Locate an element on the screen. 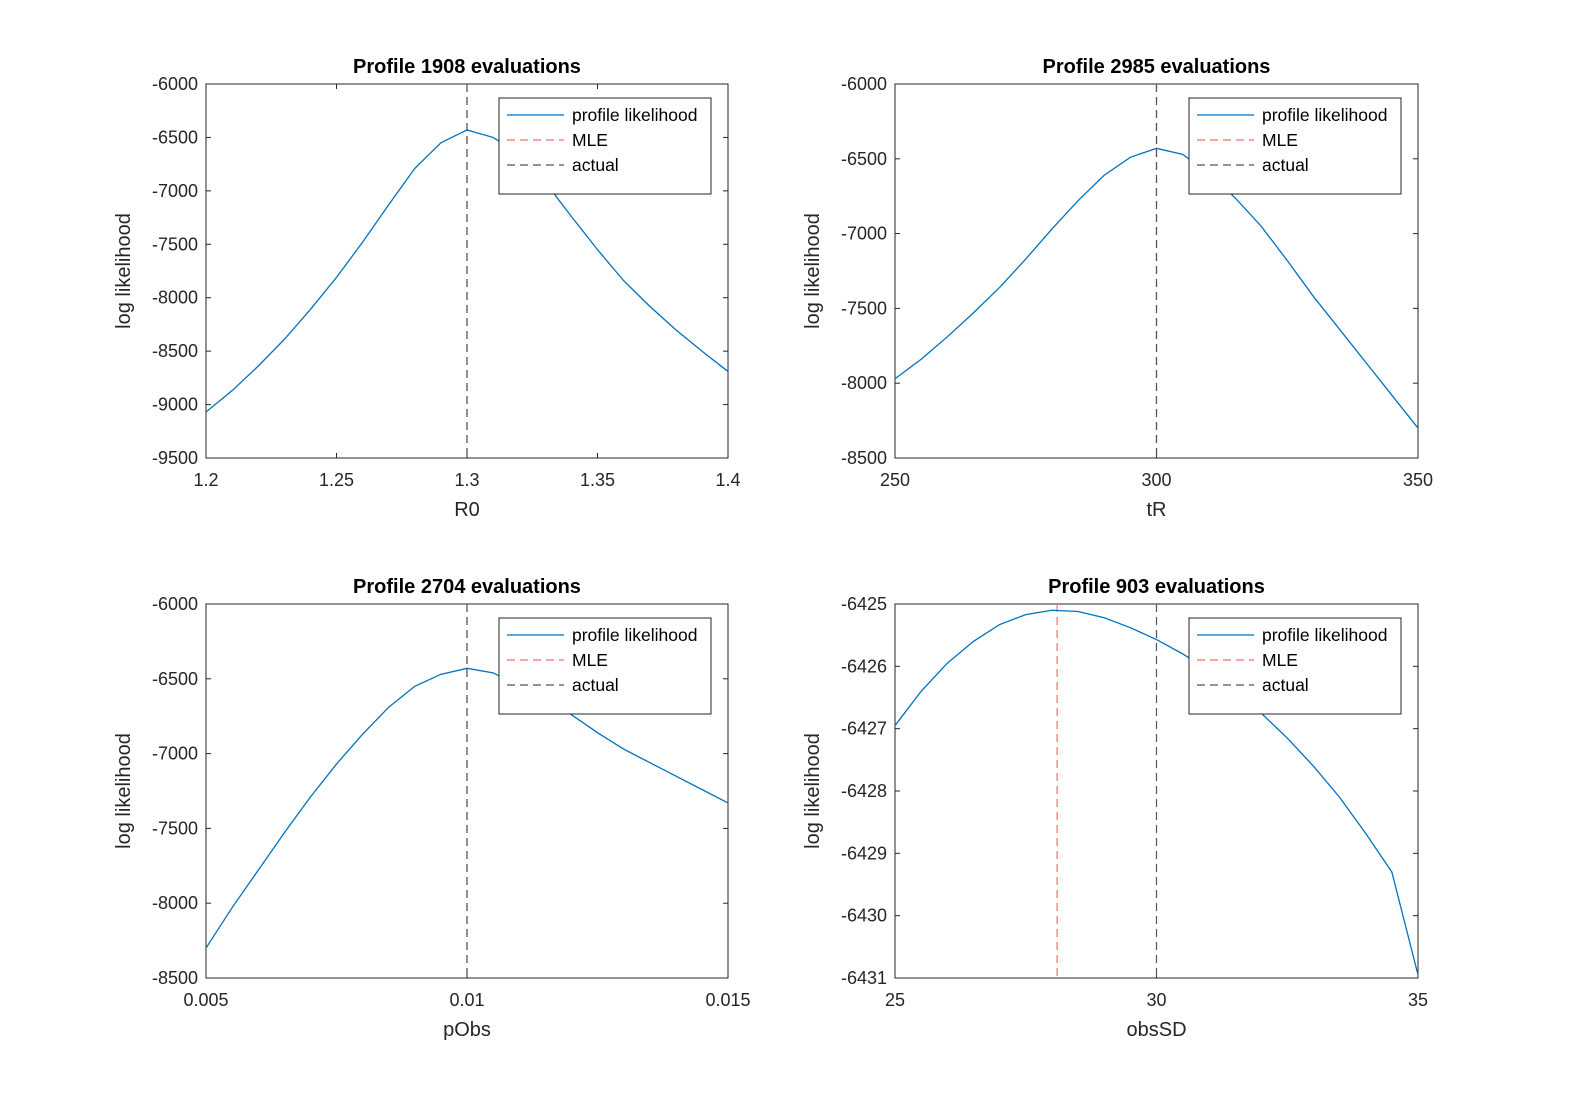 Image resolution: width=1581 pixels, height=1108 pixels. x-tick-label: 1.3 is located at coordinates (466, 480).